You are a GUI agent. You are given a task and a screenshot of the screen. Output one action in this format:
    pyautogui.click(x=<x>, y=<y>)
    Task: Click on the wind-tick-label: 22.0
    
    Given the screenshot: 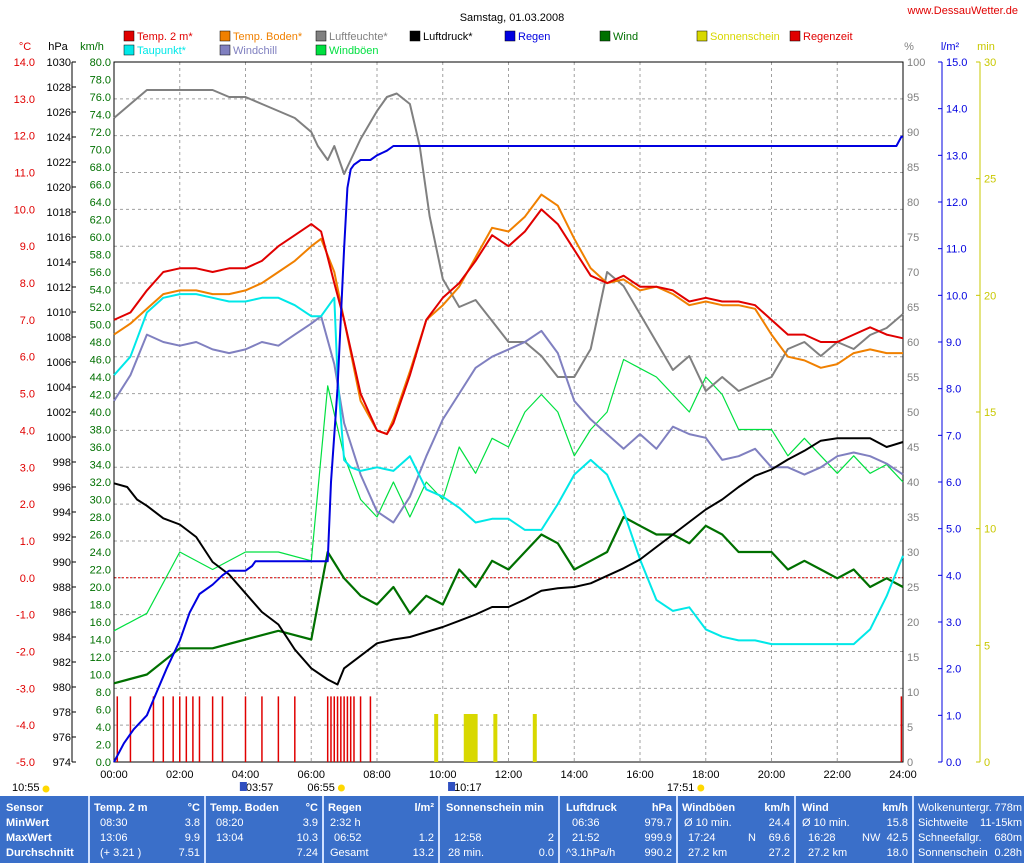 What is the action you would take?
    pyautogui.click(x=100, y=571)
    